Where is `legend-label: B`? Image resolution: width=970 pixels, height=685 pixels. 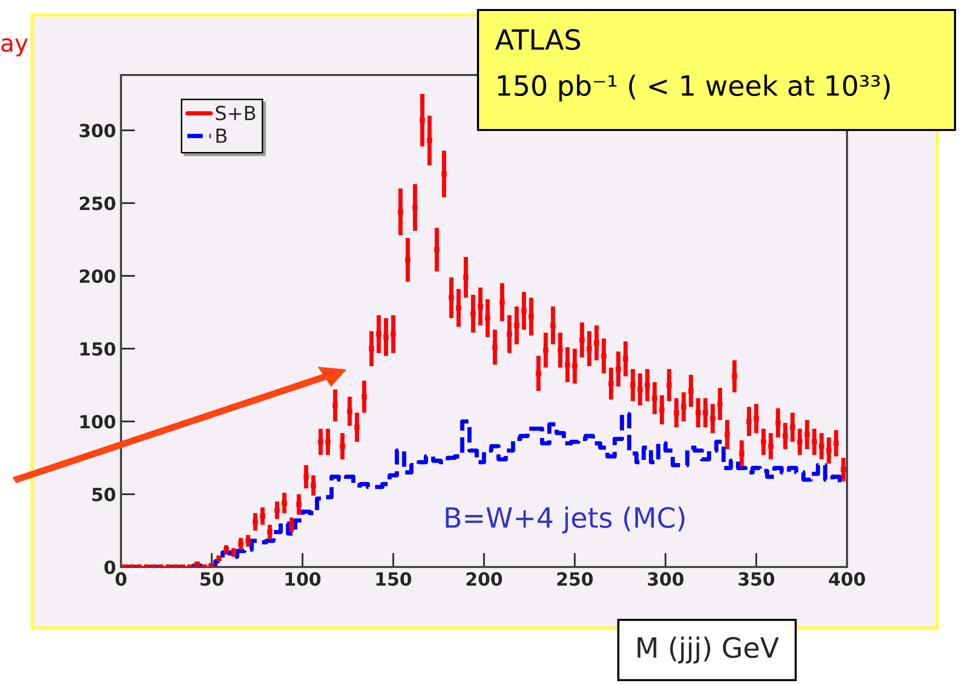
legend-label: B is located at coordinates (221, 135).